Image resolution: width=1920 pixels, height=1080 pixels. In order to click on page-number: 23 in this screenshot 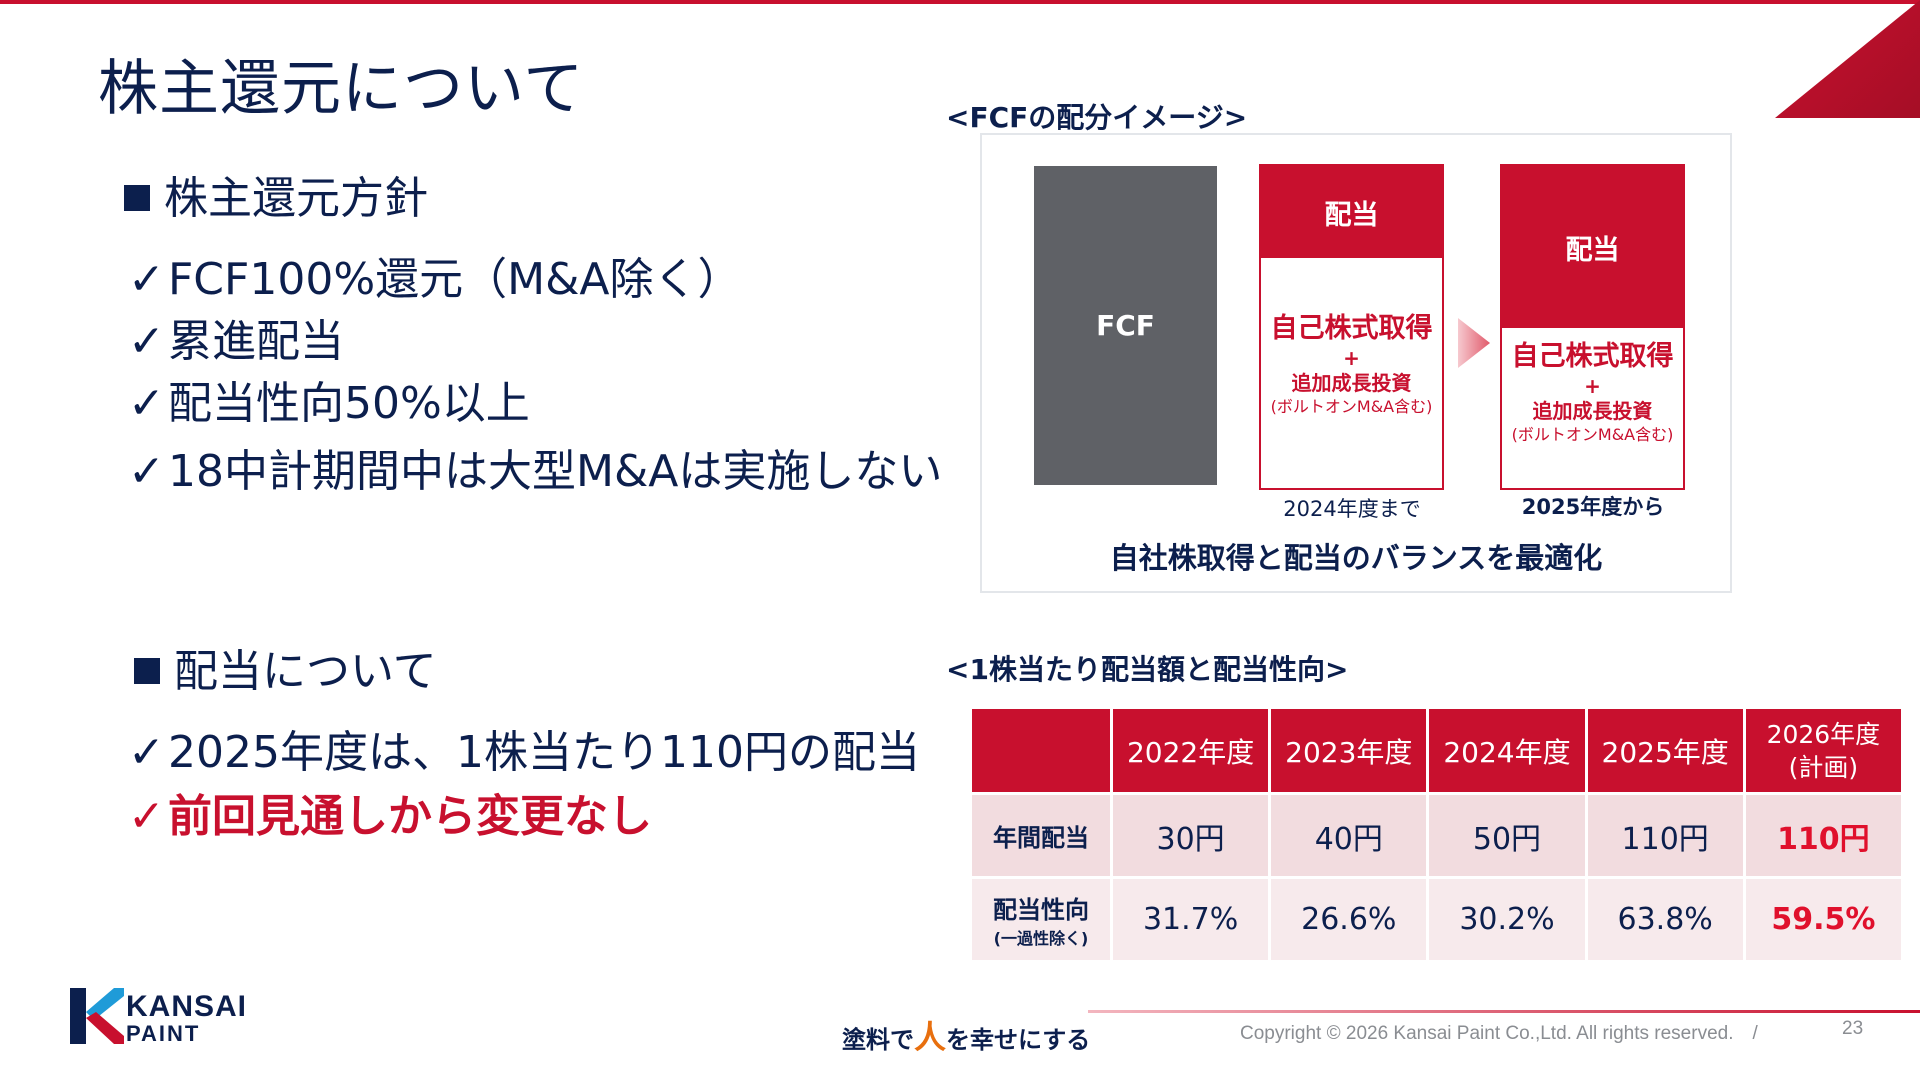, I will do `click(1853, 1028)`.